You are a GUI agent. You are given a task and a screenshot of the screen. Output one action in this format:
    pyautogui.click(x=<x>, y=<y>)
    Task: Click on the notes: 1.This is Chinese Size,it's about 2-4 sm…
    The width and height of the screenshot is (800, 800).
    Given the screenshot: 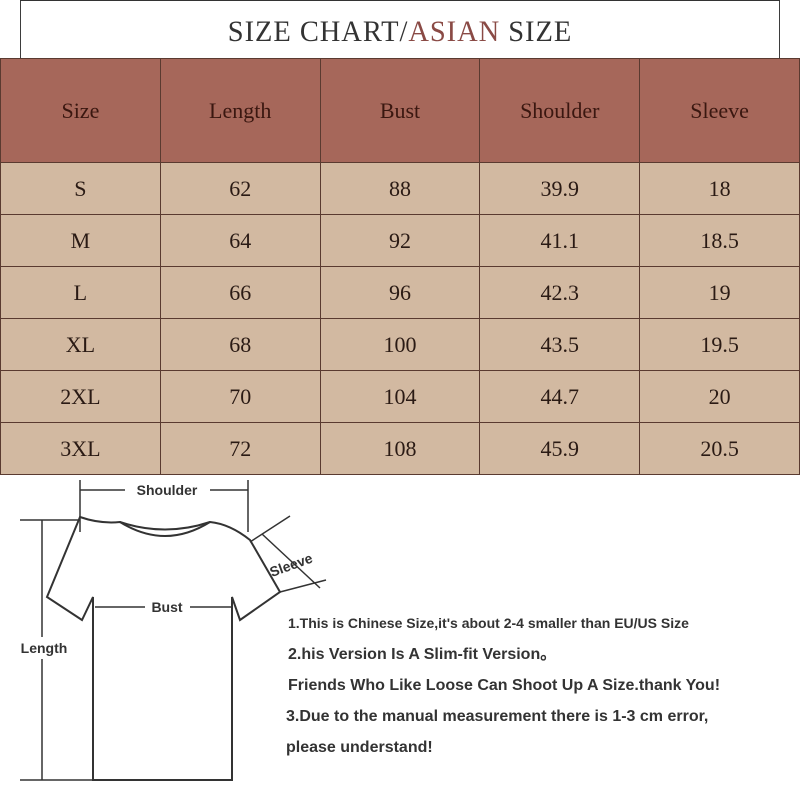 What is the action you would take?
    pyautogui.click(x=503, y=685)
    